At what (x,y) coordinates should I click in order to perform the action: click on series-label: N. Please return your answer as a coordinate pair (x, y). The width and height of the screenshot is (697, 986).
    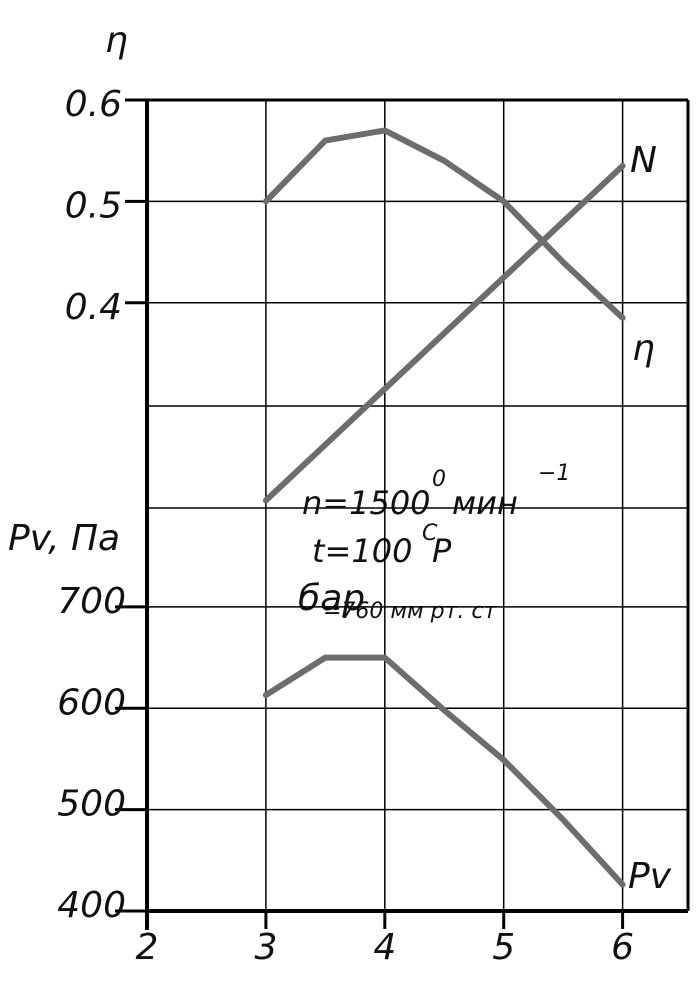
    Looking at the image, I should click on (643, 160).